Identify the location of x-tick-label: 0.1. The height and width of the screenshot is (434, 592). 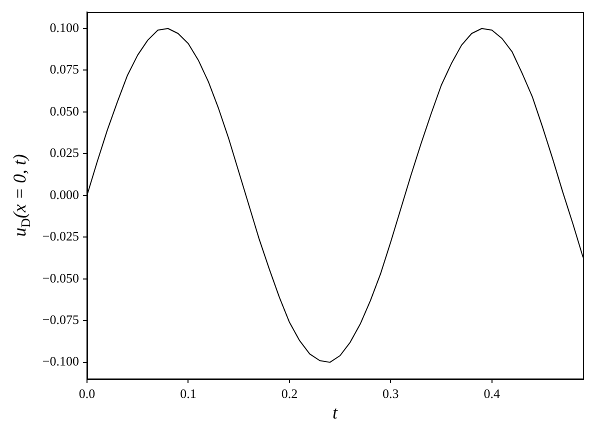
(188, 394).